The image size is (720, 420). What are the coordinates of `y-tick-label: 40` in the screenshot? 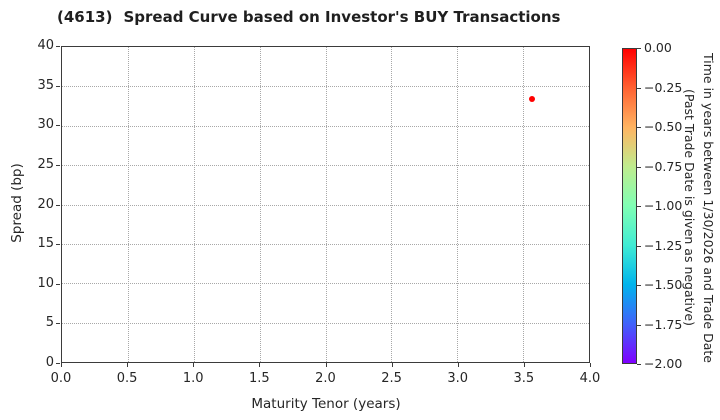 It's located at (45, 45).